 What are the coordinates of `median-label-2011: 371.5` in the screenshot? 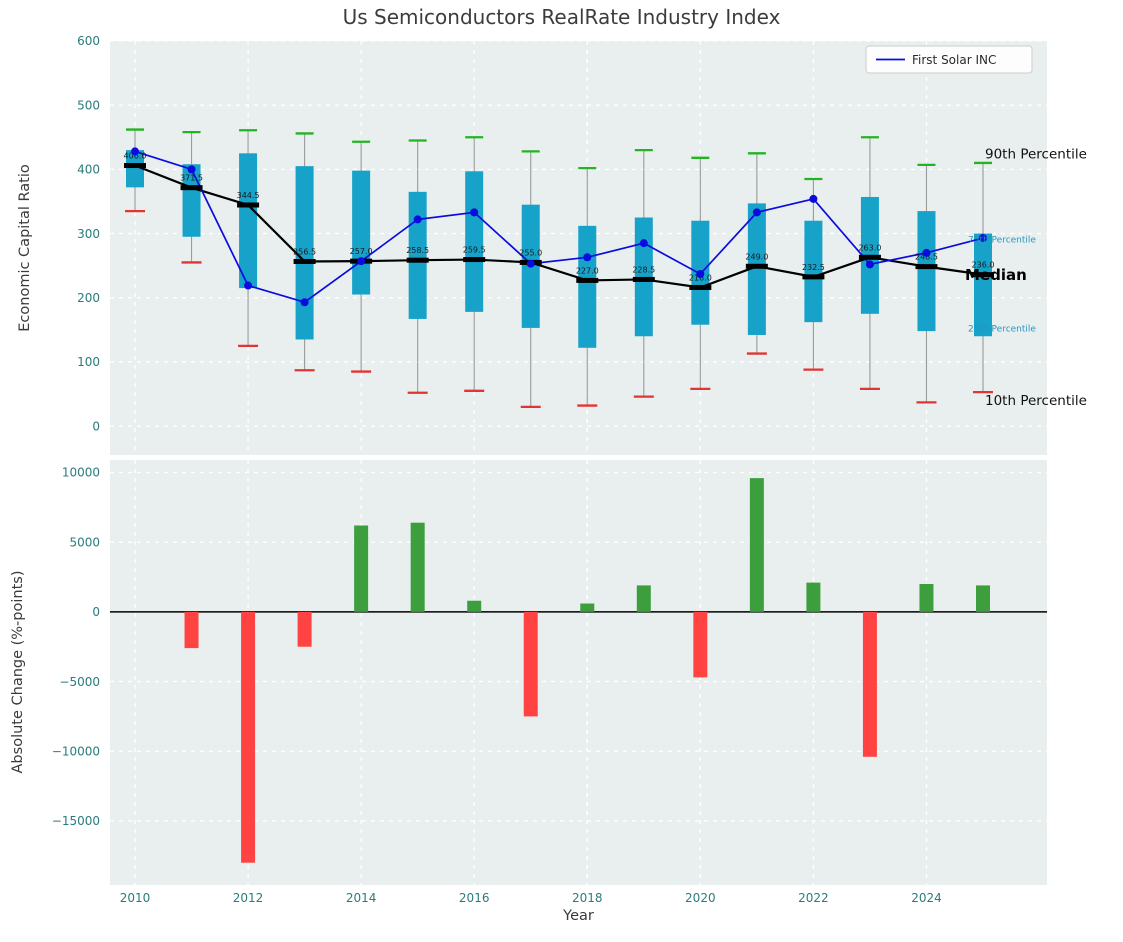 It's located at (191, 178).